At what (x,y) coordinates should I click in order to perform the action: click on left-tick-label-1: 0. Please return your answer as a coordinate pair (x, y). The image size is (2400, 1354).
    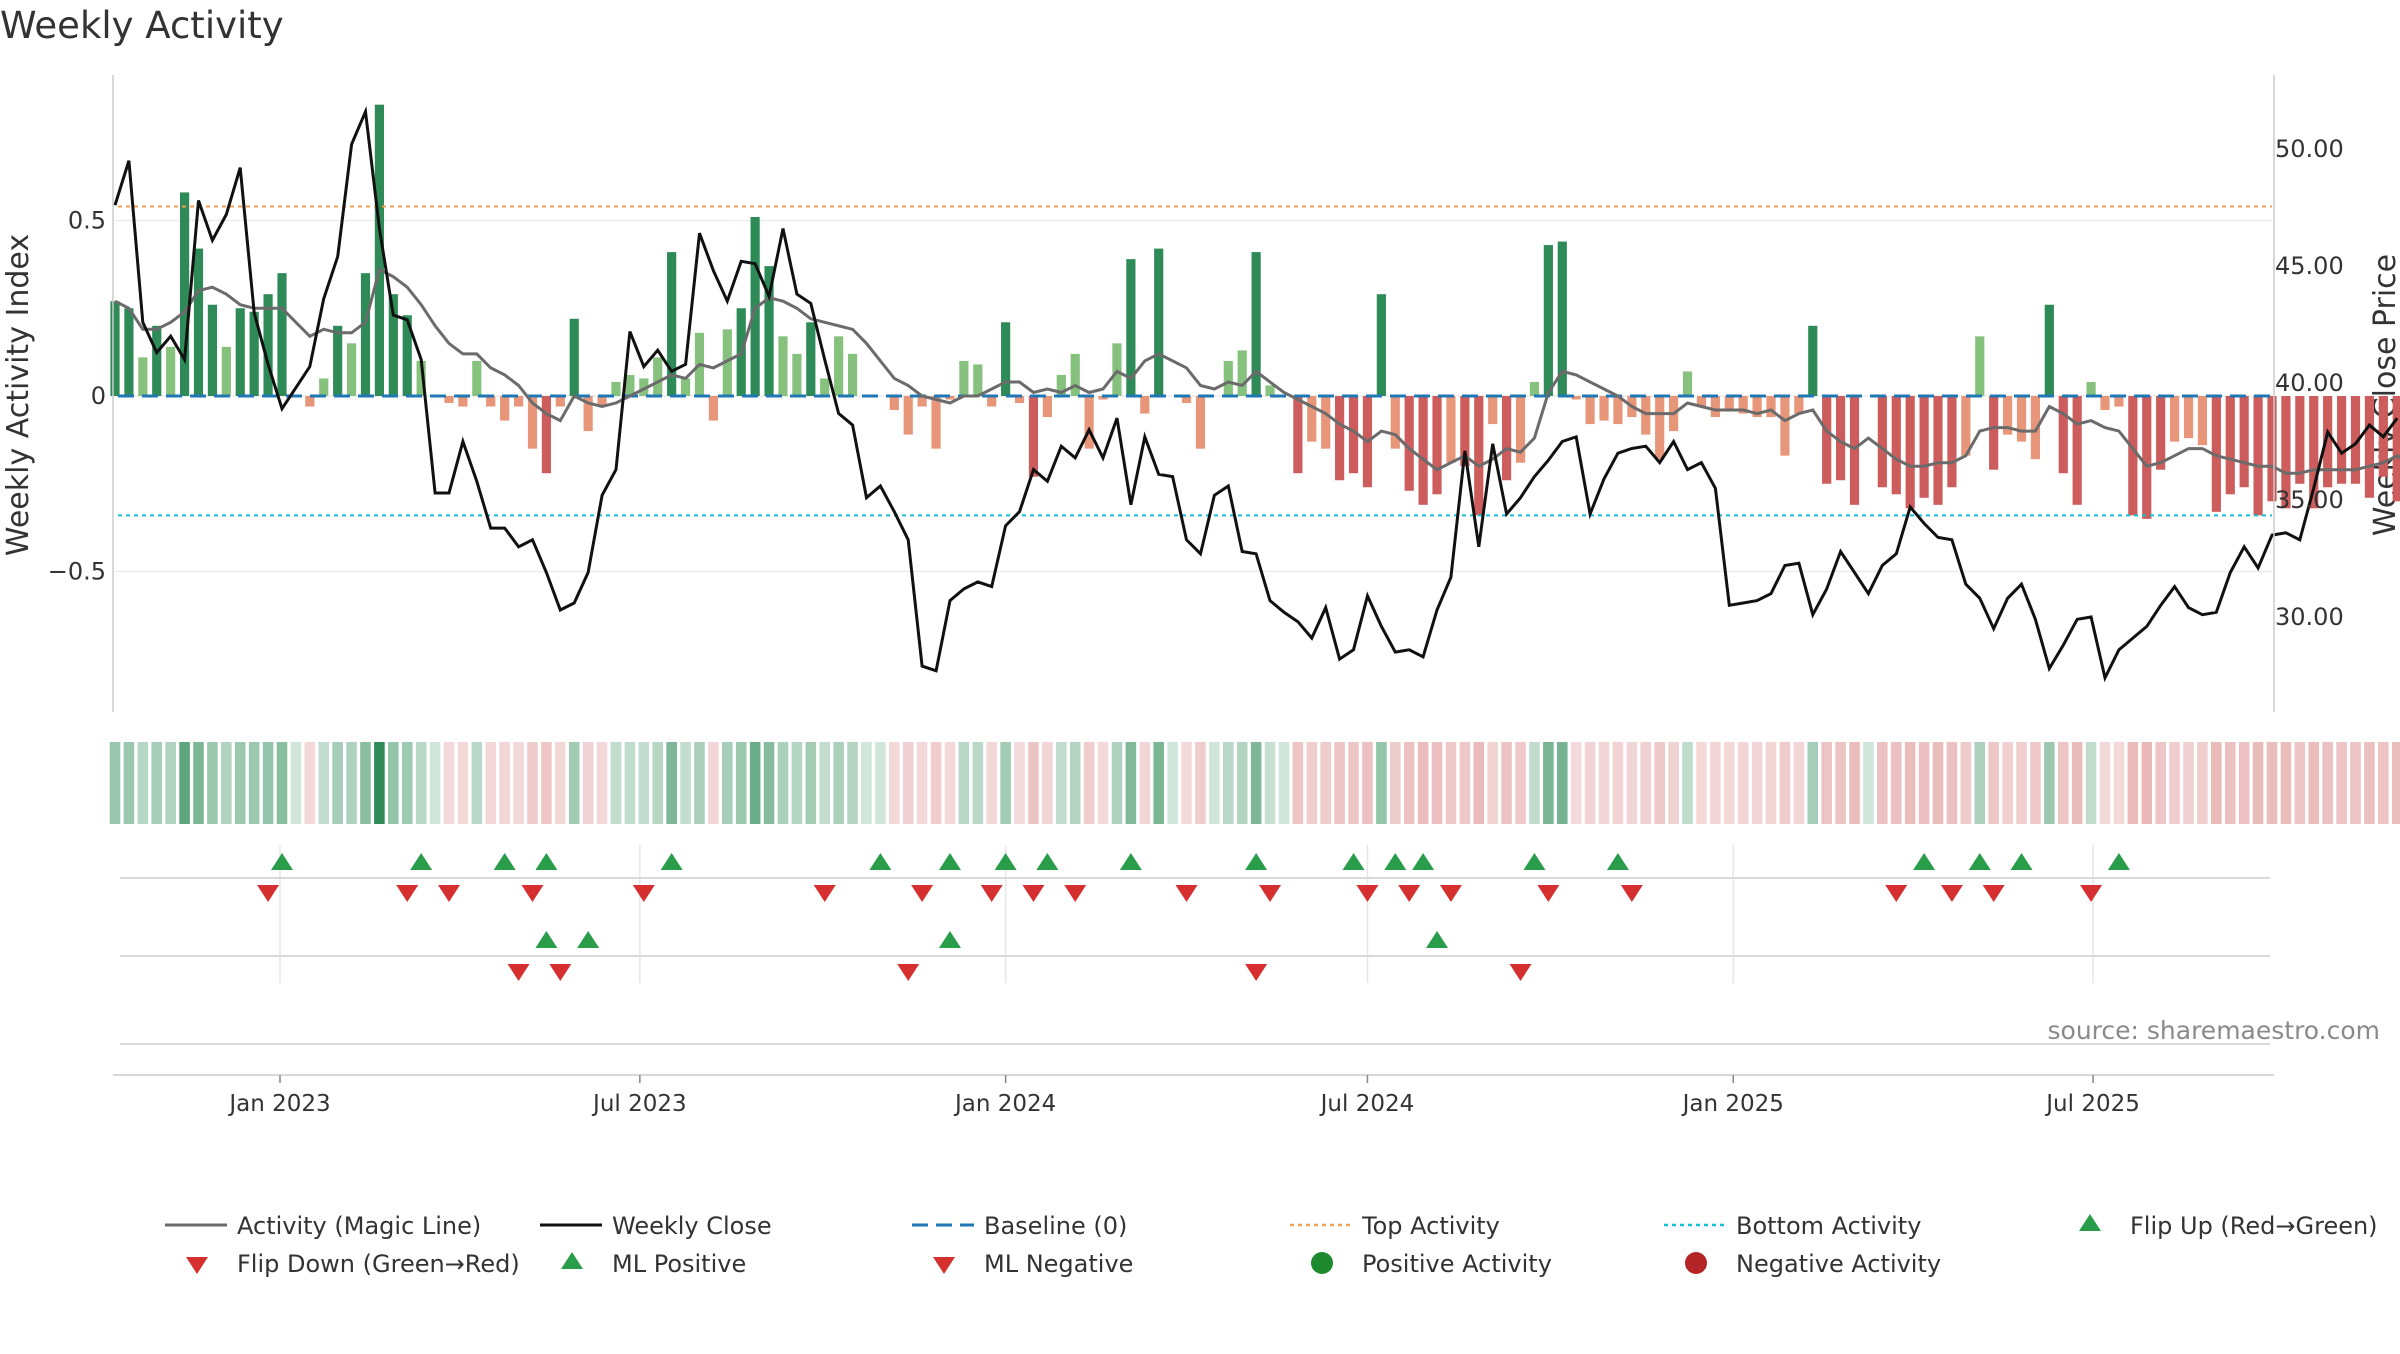
    Looking at the image, I should click on (98, 396).